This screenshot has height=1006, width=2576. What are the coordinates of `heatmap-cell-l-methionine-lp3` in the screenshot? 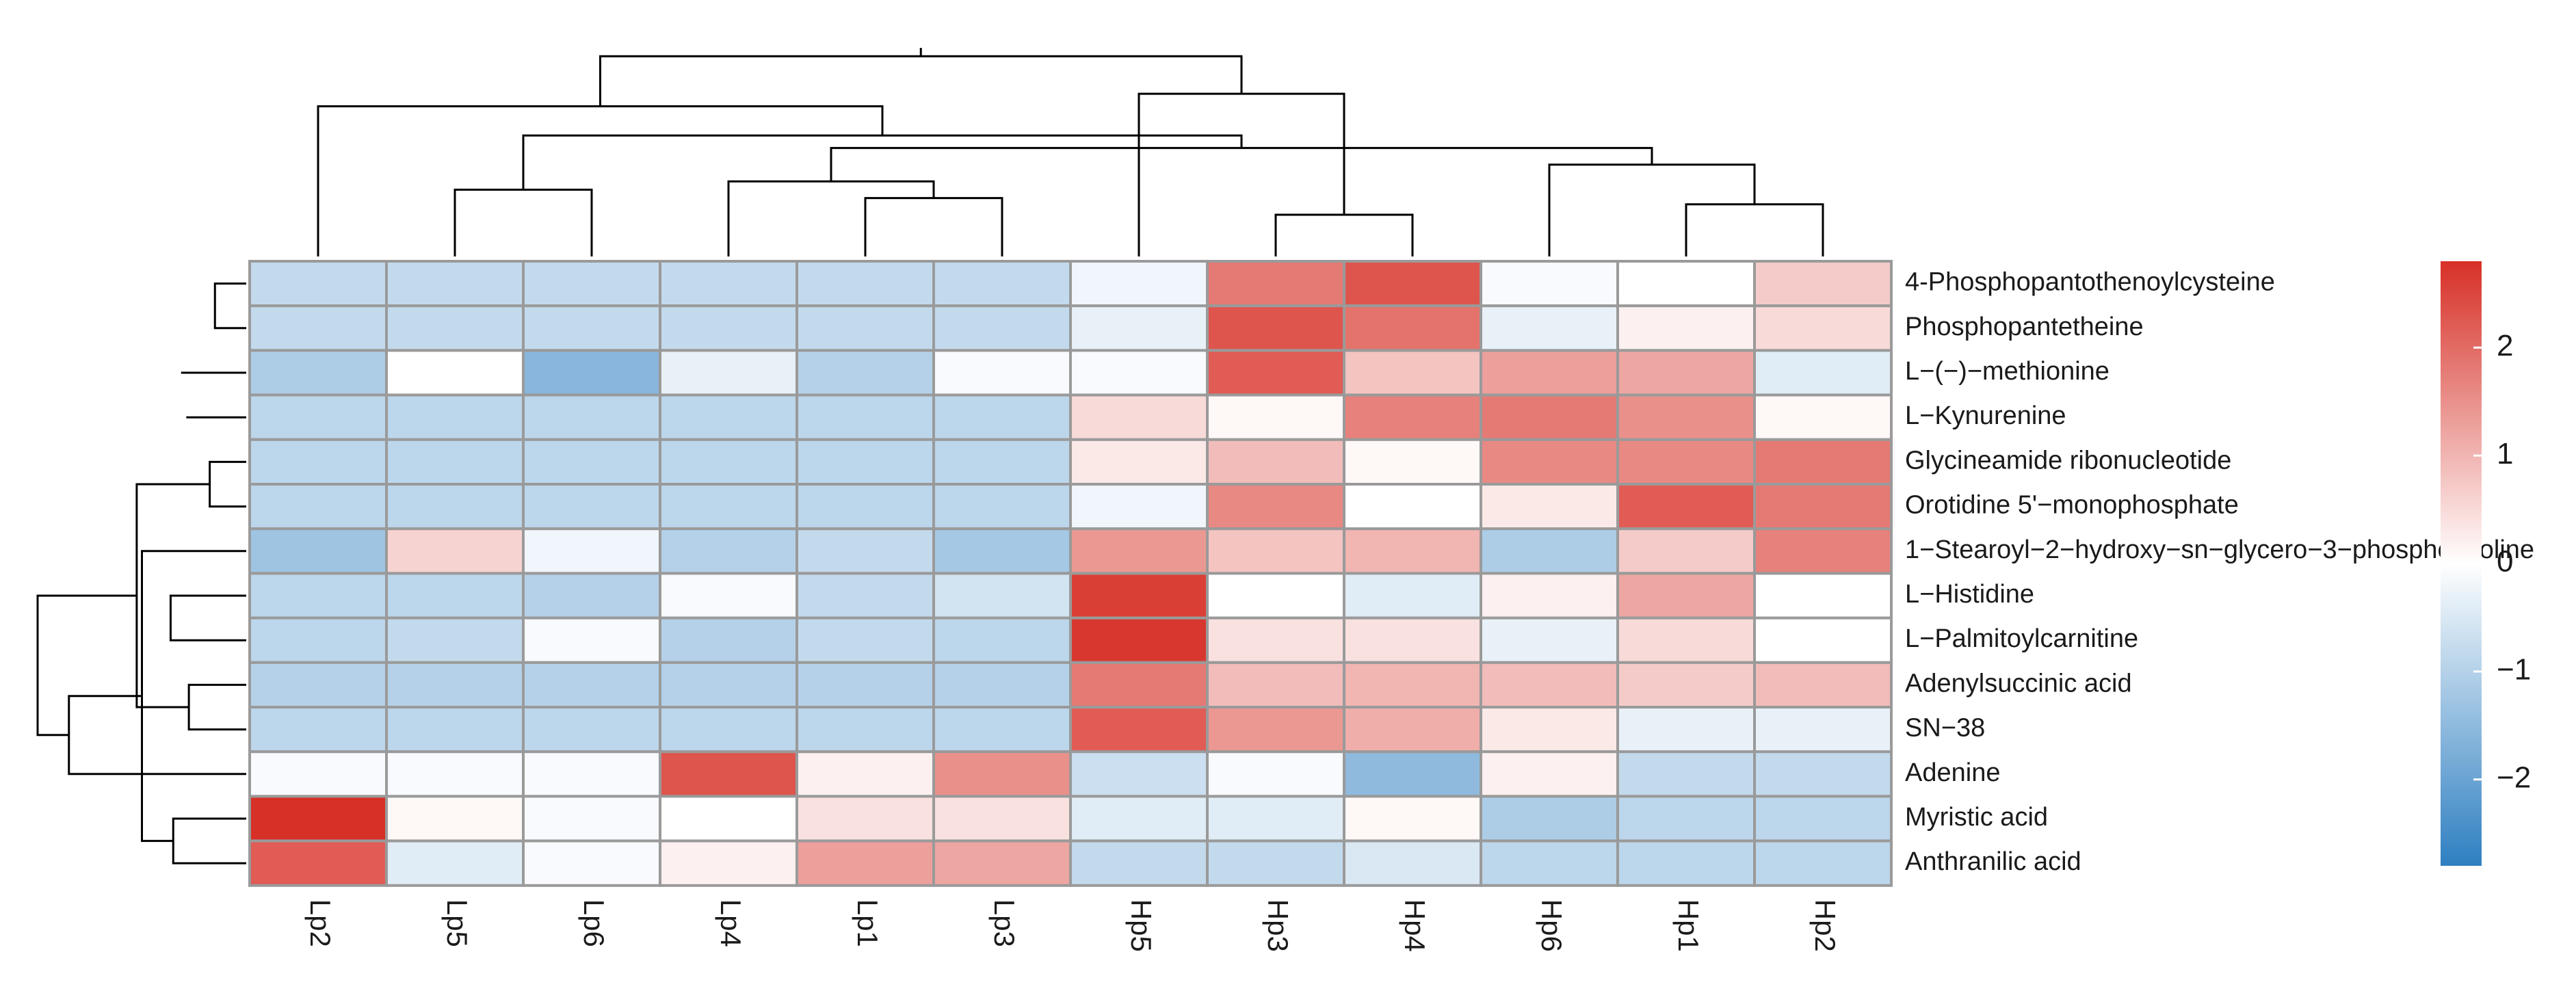 It's located at (1002, 373).